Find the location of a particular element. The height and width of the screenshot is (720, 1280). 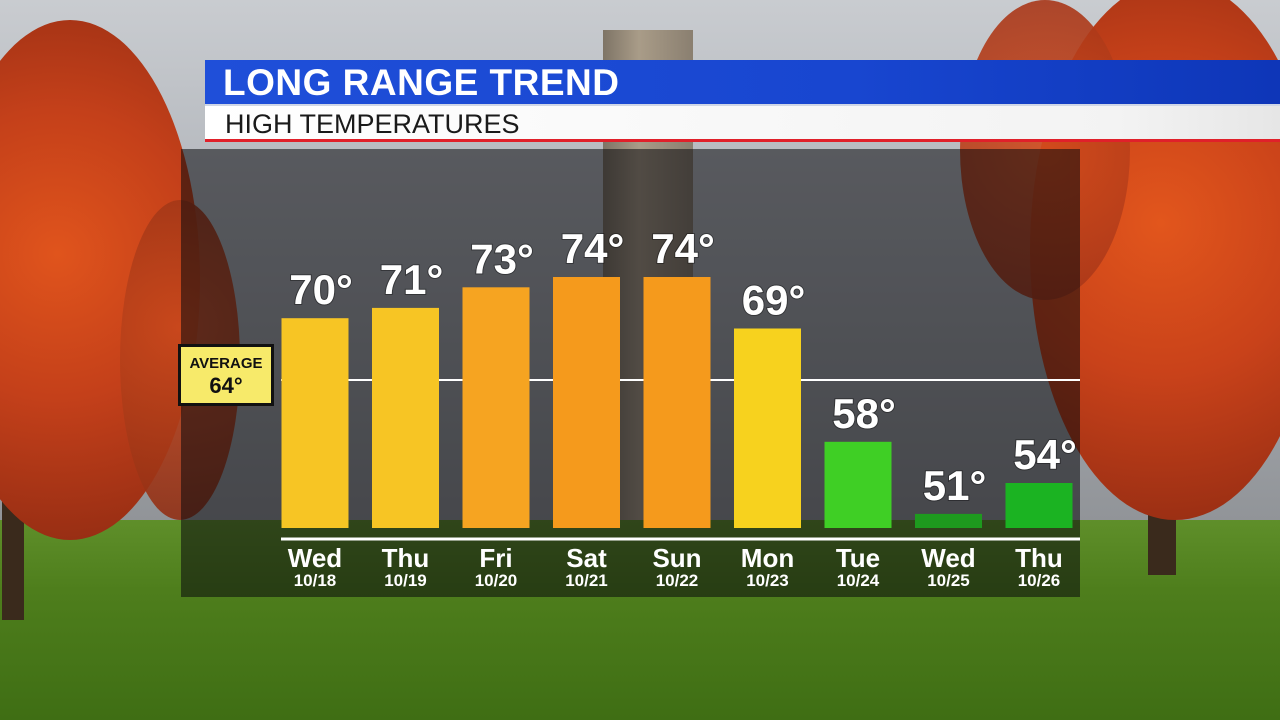

day-label-2: Thu is located at coordinates (406, 558).